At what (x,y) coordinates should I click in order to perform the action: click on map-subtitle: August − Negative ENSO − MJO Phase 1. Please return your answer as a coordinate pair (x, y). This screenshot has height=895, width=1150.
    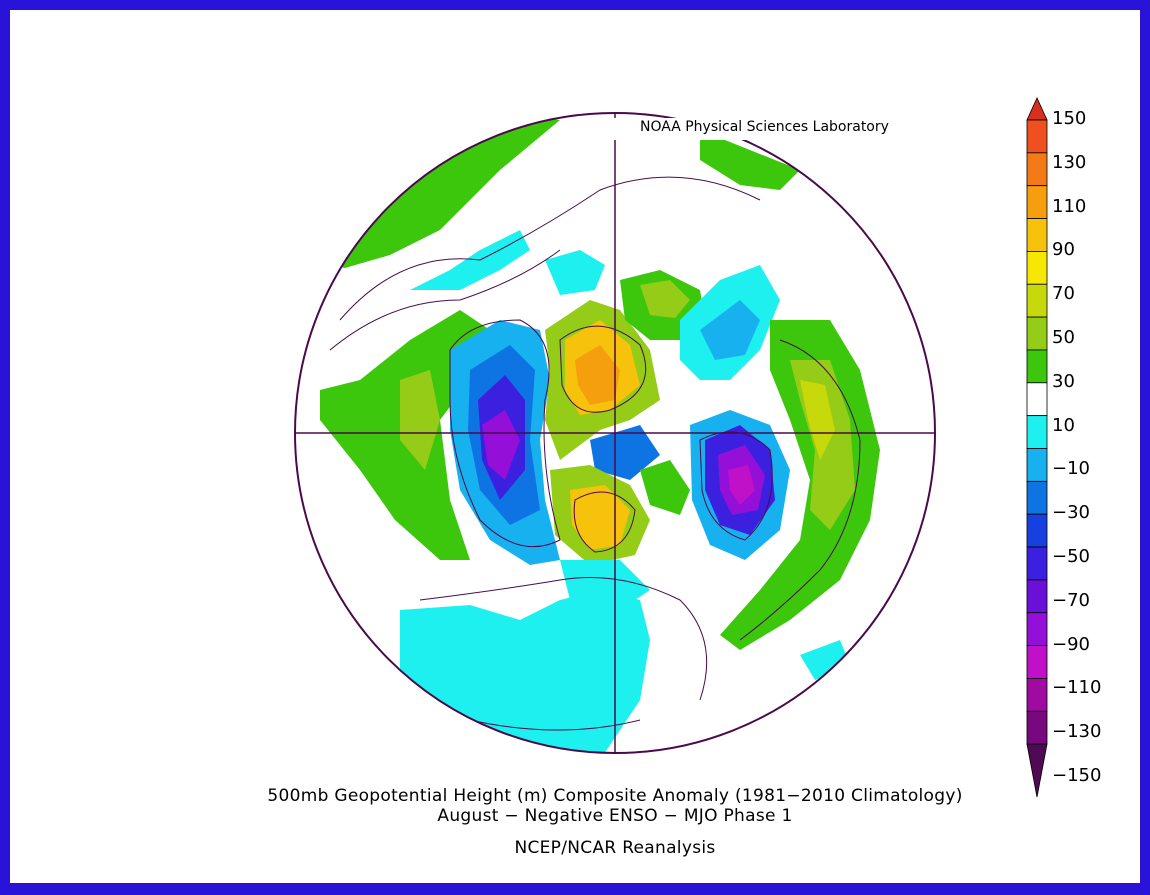
    Looking at the image, I should click on (615, 816).